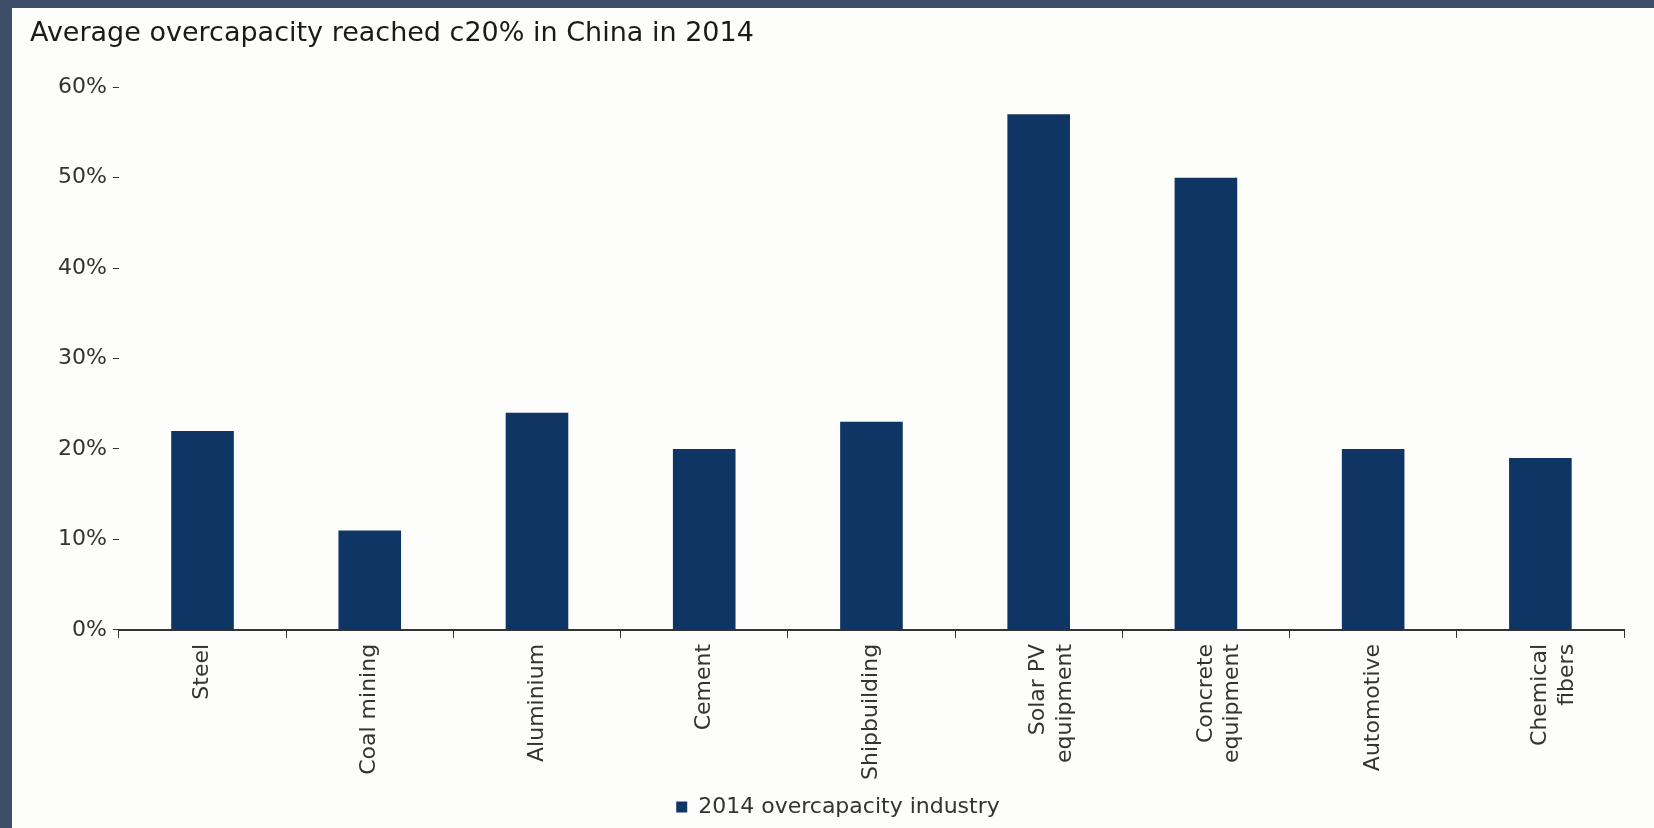 This screenshot has height=828, width=1654. I want to click on x-tick-label: Shipbuilding, so click(870, 712).